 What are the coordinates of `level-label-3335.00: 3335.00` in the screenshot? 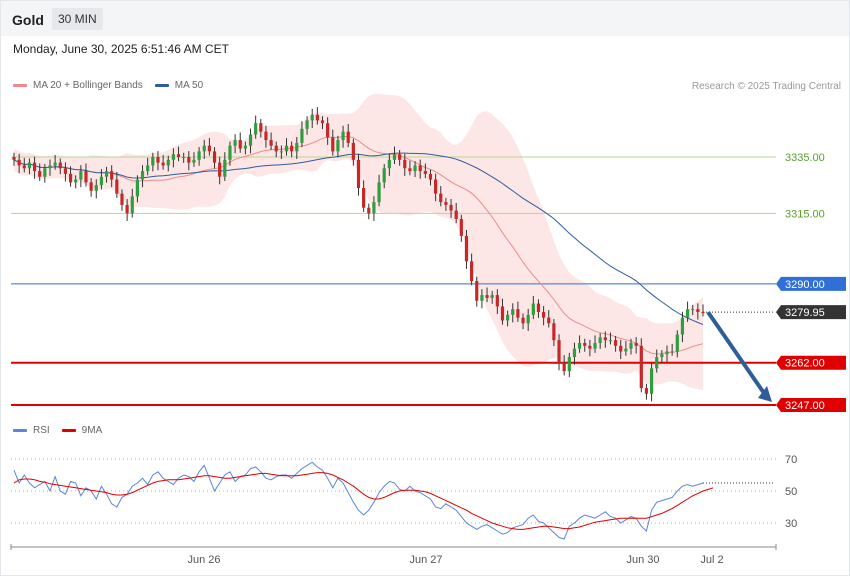 It's located at (805, 158).